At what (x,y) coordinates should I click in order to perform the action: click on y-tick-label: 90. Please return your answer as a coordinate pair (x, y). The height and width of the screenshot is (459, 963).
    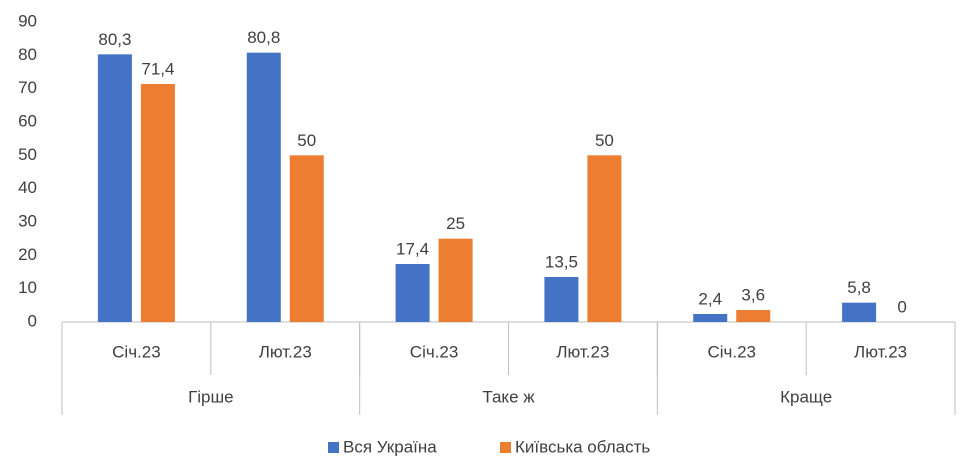
    Looking at the image, I should click on (27, 20).